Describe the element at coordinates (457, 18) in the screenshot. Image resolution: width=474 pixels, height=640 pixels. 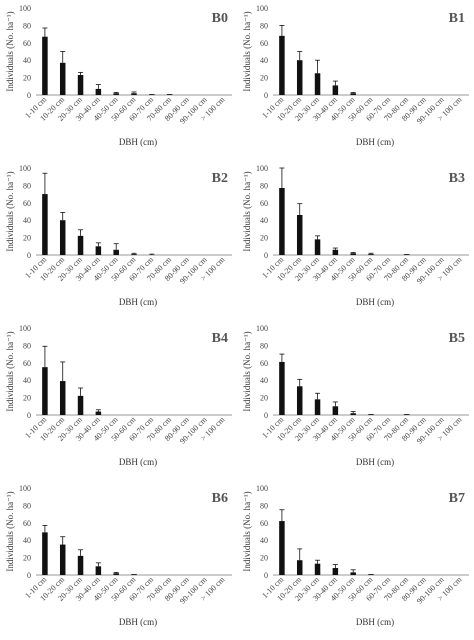
I see `panel-title: B1` at that location.